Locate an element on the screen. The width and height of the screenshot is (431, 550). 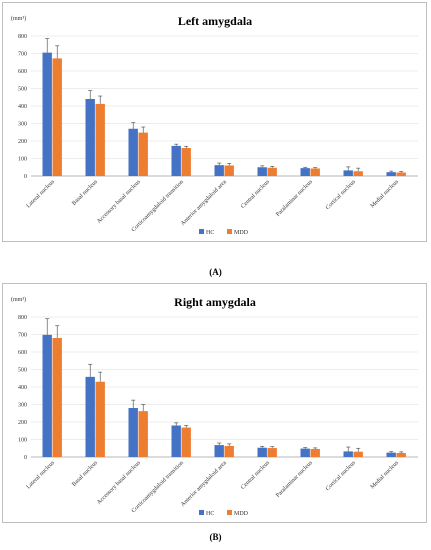
chart-title: Left amygdala is located at coordinates (215, 21).